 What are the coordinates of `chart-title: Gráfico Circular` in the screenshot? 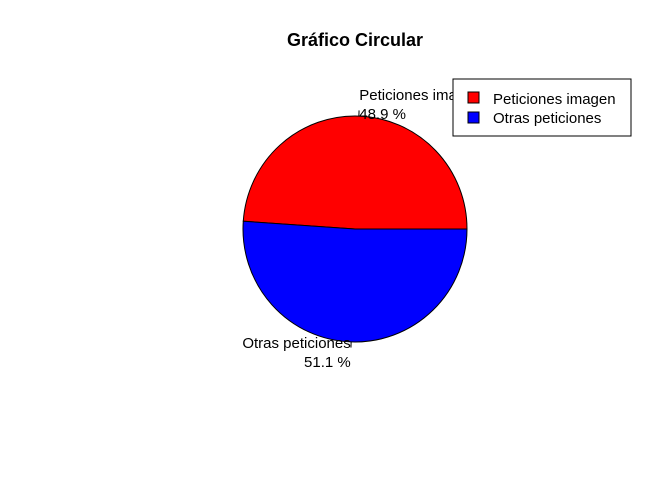 It's located at (355, 40).